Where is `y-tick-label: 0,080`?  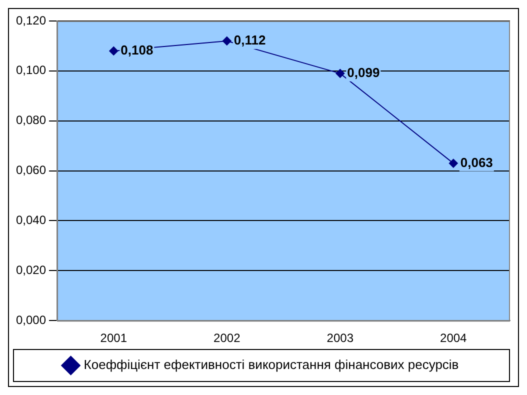
y-tick-label: 0,080 is located at coordinates (31, 120).